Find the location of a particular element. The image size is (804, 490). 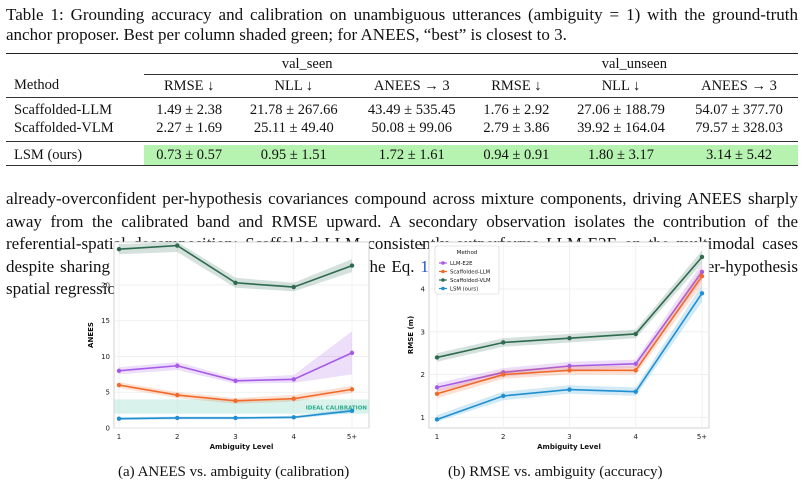

method-name: LSM (ours) is located at coordinates (75, 155).